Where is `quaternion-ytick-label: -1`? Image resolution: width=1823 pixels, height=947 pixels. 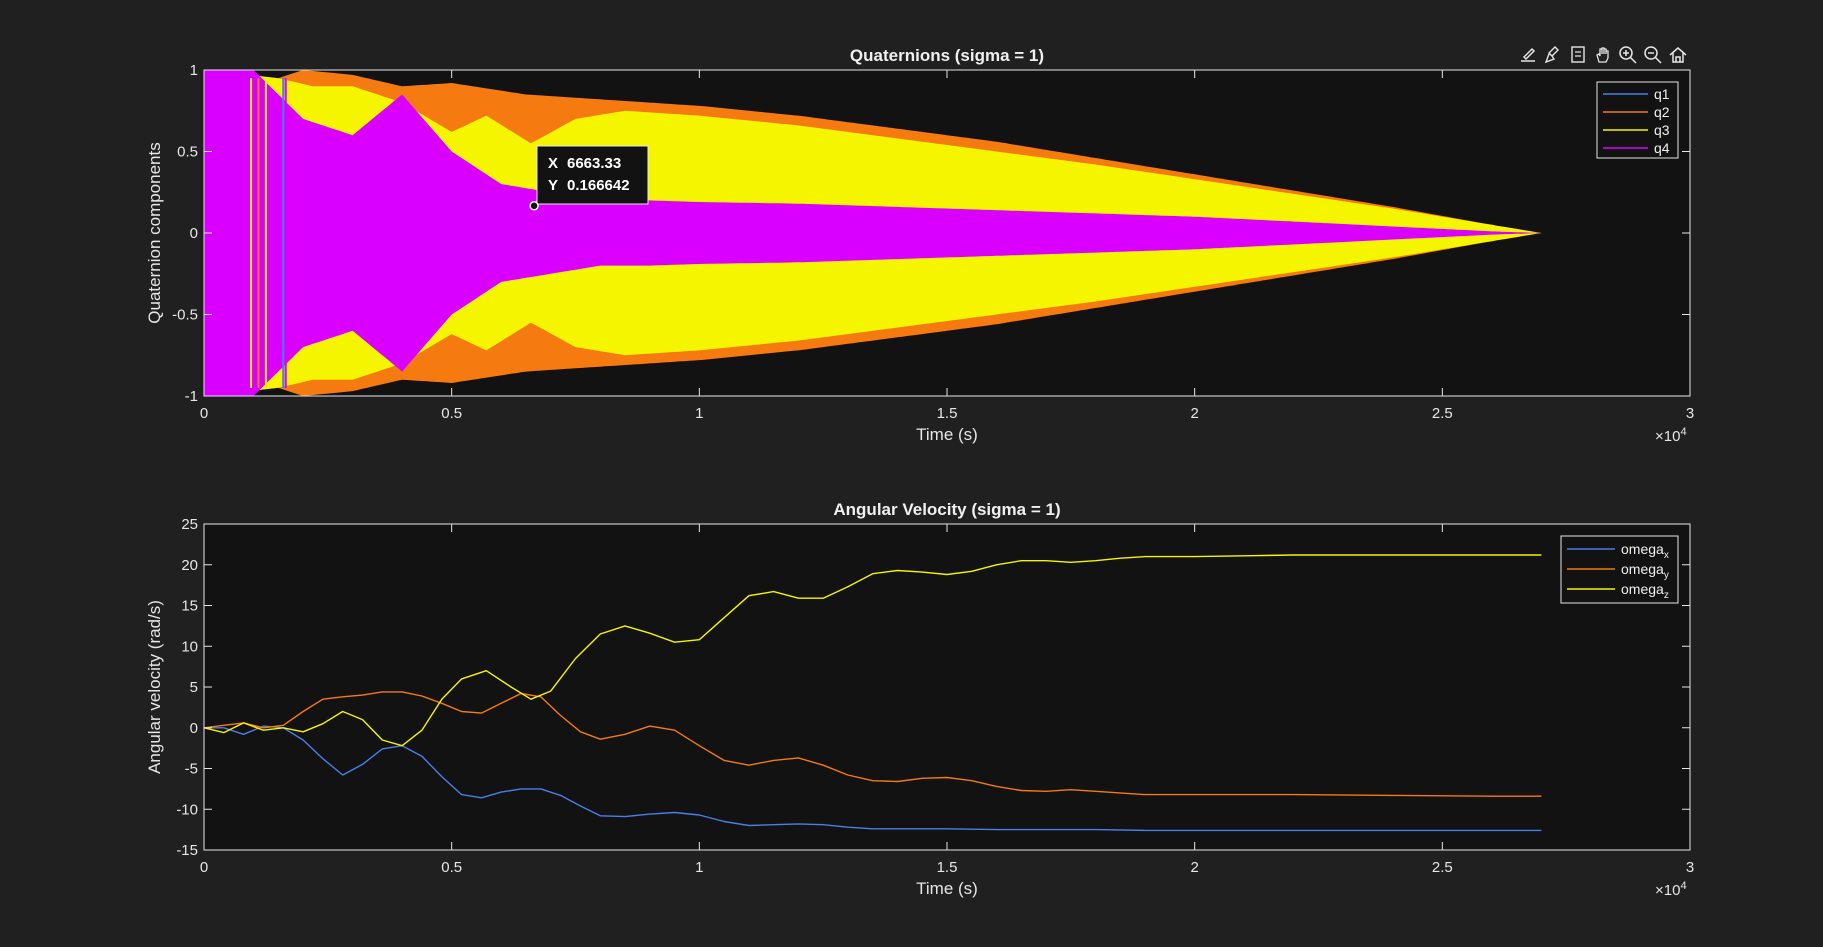 quaternion-ytick-label: -1 is located at coordinates (191, 396).